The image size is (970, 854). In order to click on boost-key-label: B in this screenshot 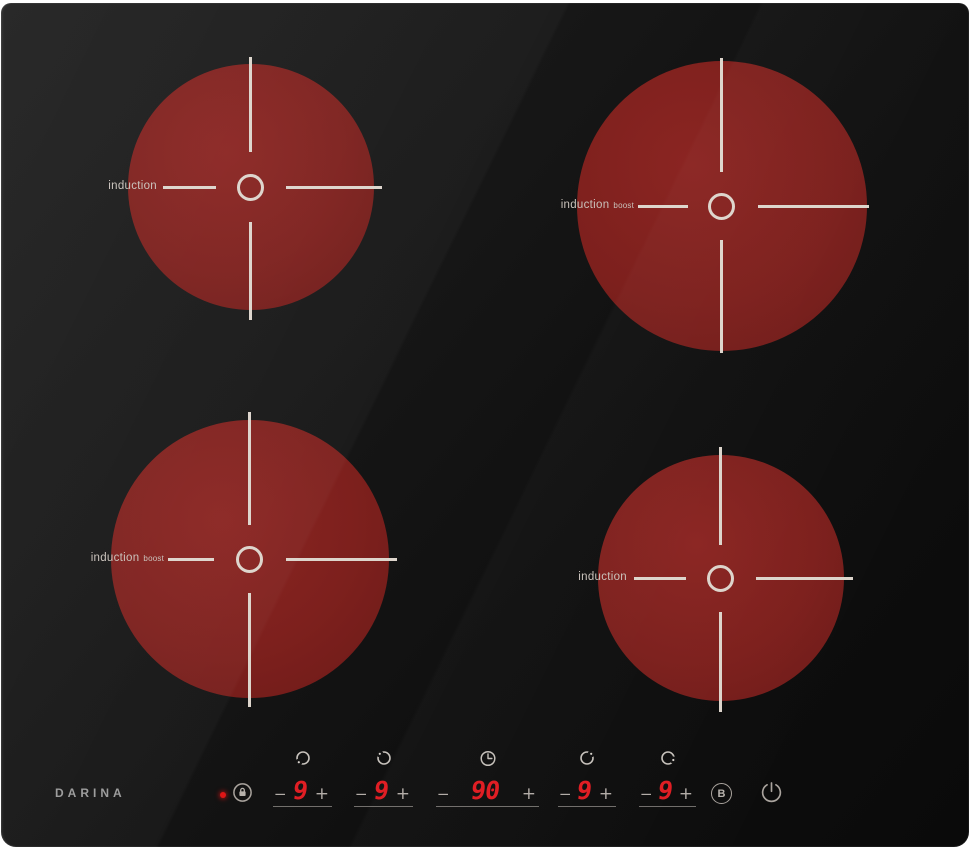, I will do `click(721, 793)`.